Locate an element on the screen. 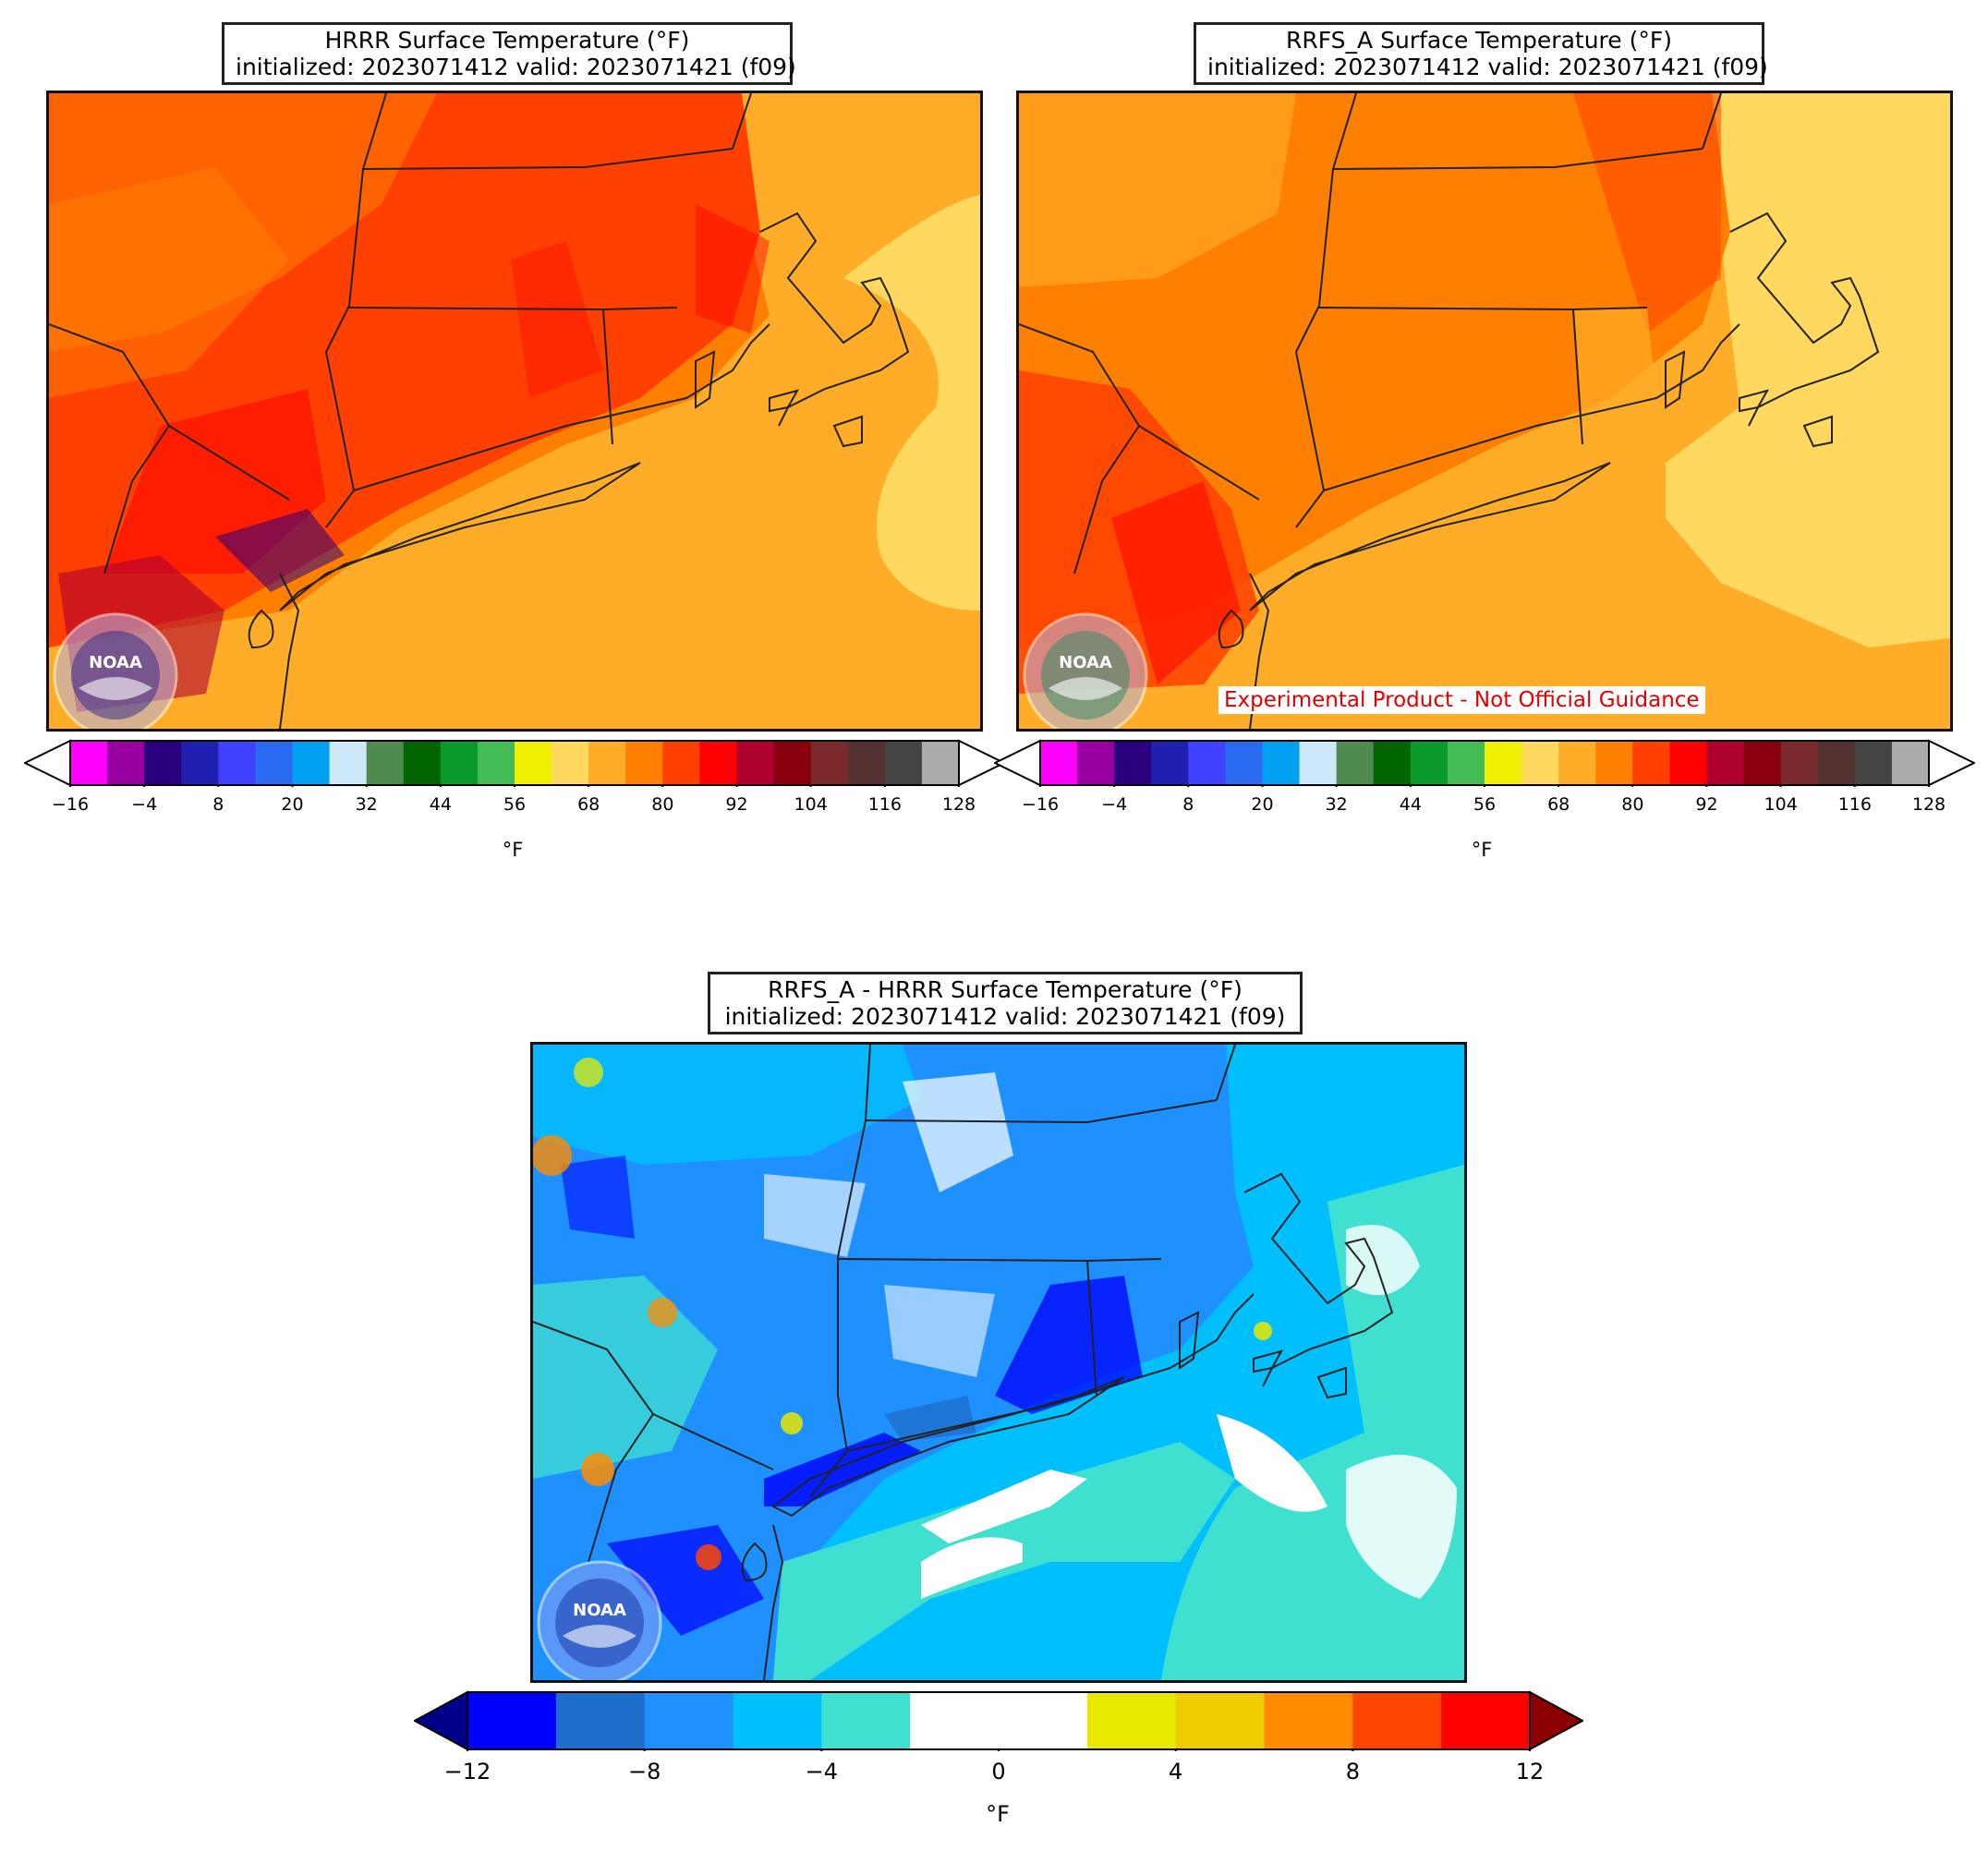  colorbar-tick-label: 4 is located at coordinates (1176, 1772).